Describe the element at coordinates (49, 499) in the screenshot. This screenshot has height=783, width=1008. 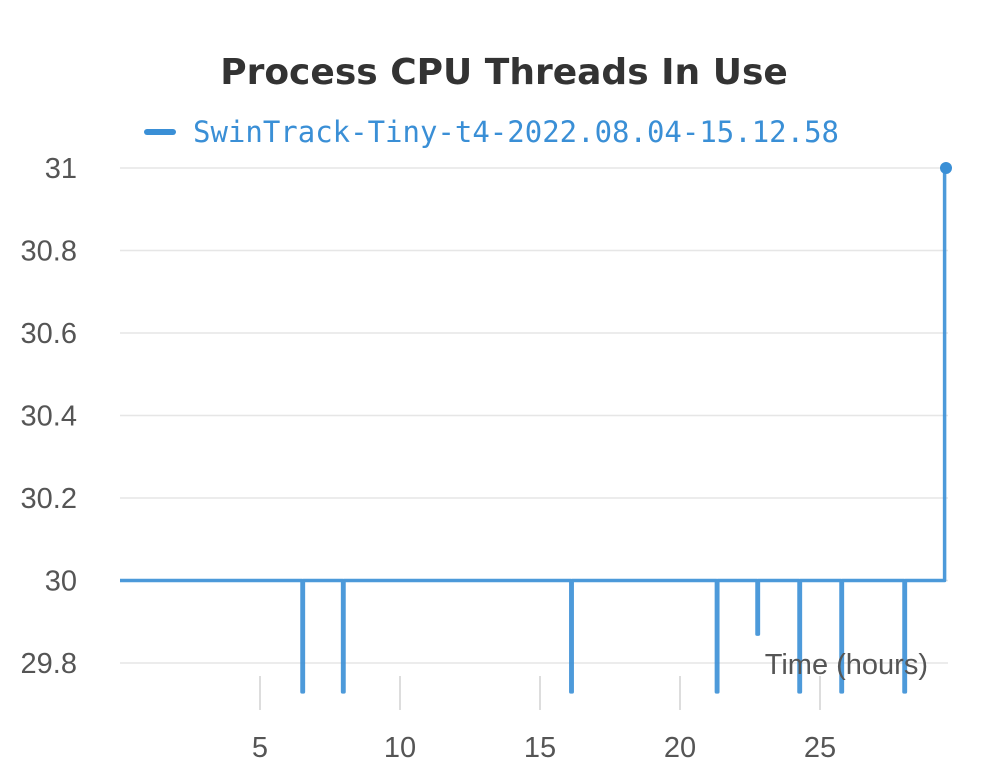
I see `y-tick-label: 30.2` at that location.